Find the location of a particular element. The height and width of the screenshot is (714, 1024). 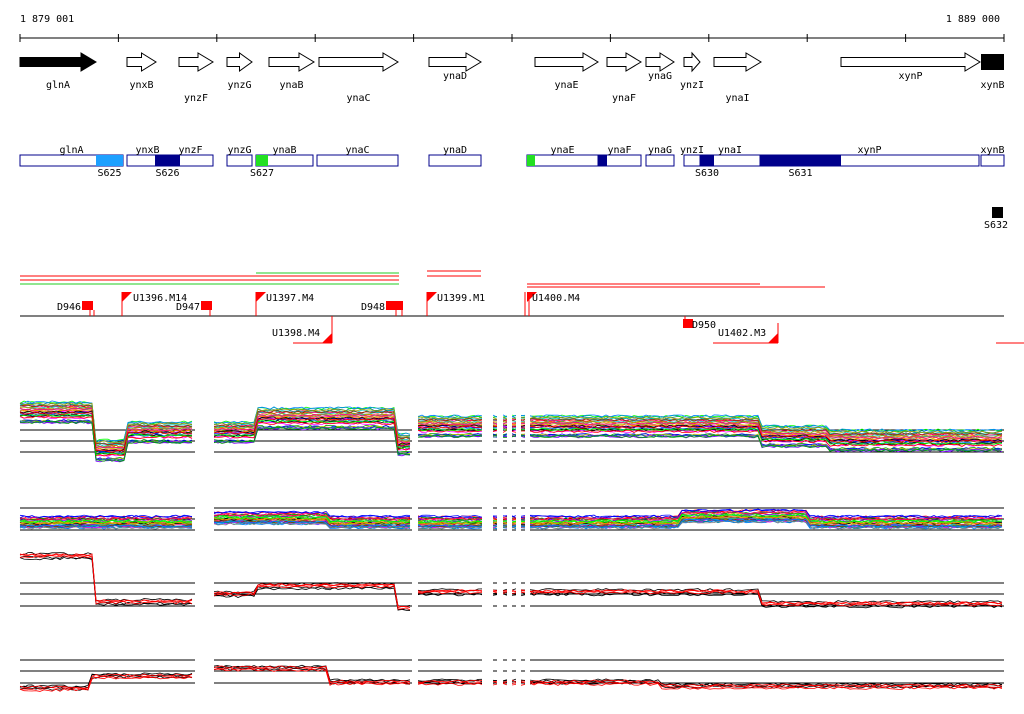

segment-mark-s630: S630 is located at coordinates (707, 167).